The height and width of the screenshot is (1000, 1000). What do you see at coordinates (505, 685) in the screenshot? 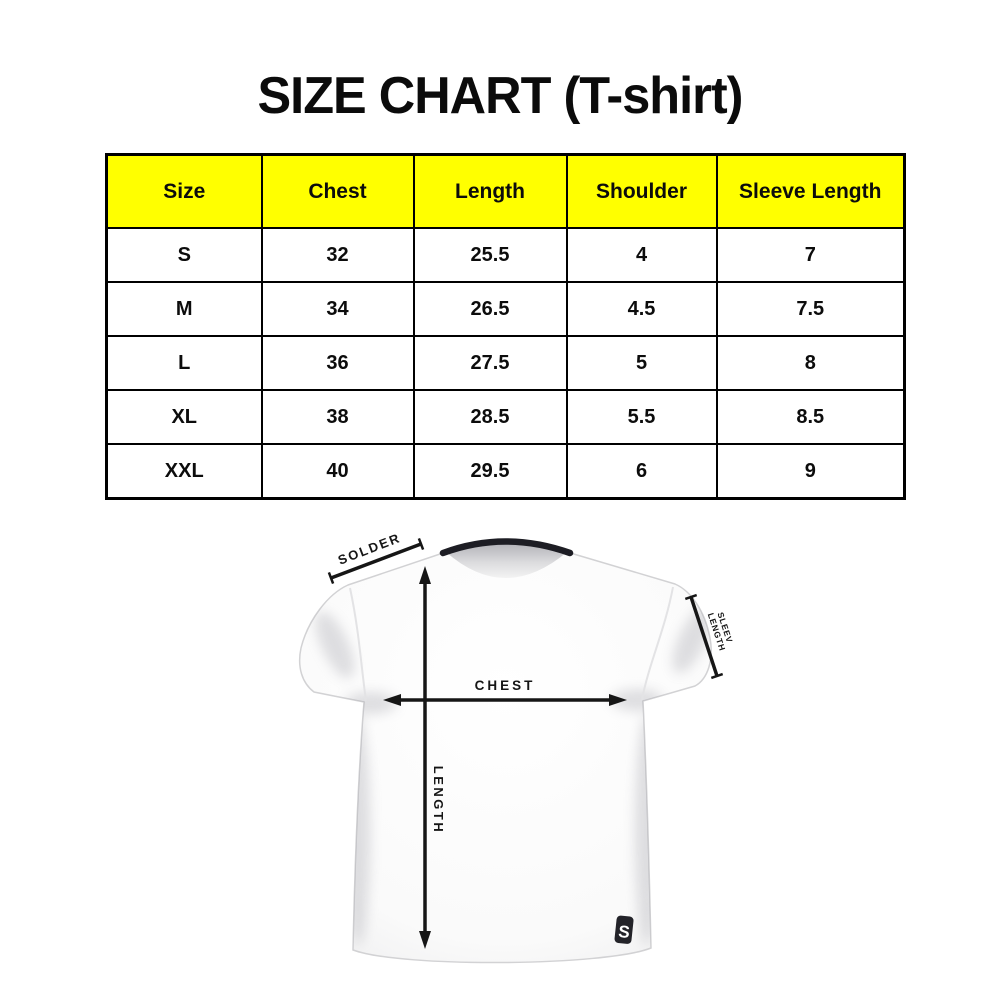
I see `chest-label: CHEST` at bounding box center [505, 685].